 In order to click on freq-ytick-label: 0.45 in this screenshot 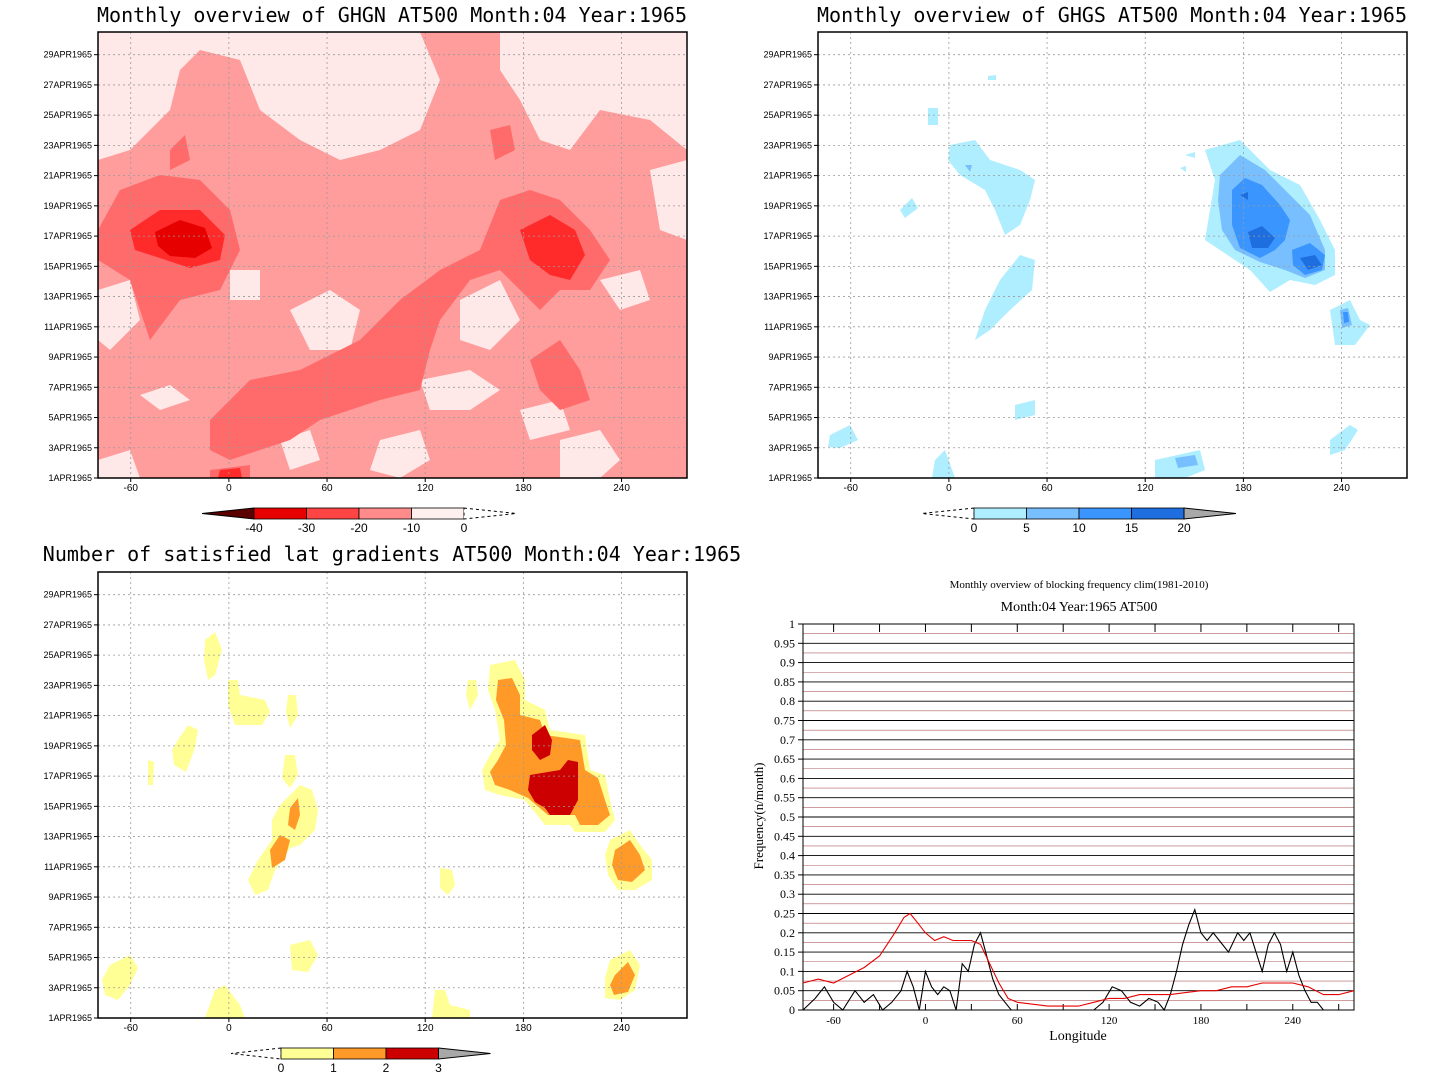, I will do `click(784, 836)`.